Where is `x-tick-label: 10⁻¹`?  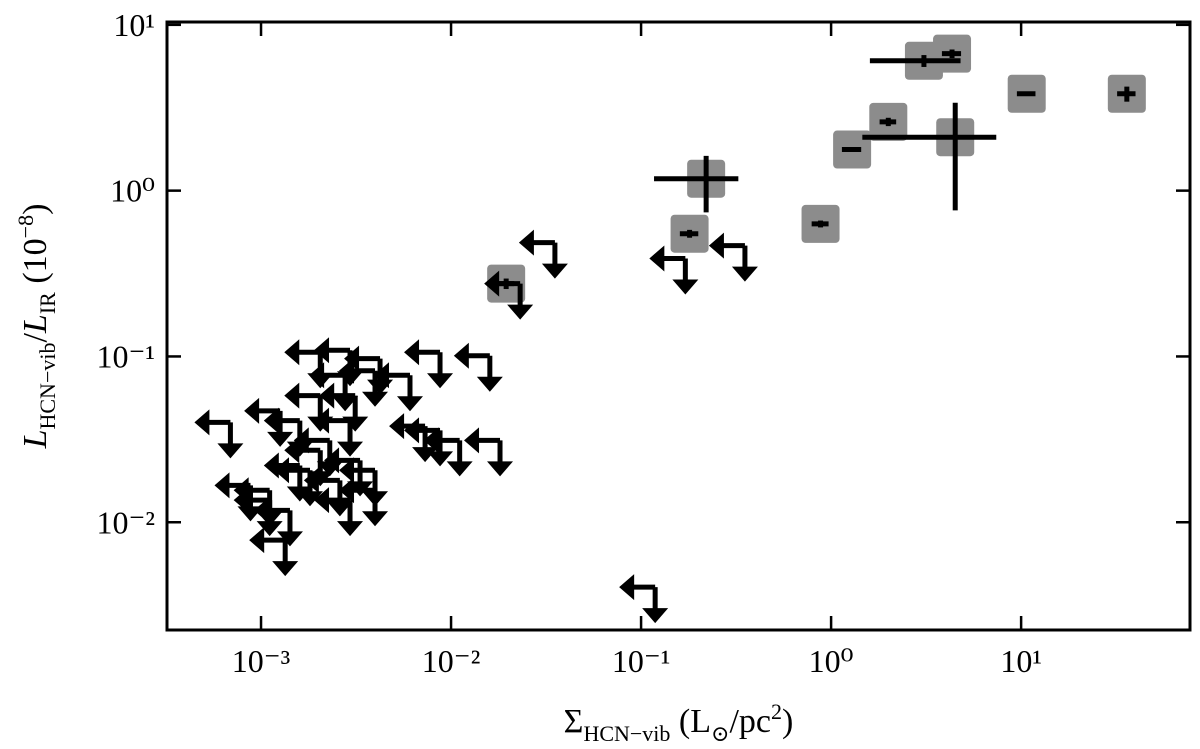
x-tick-label: 10⁻¹ is located at coordinates (641, 661).